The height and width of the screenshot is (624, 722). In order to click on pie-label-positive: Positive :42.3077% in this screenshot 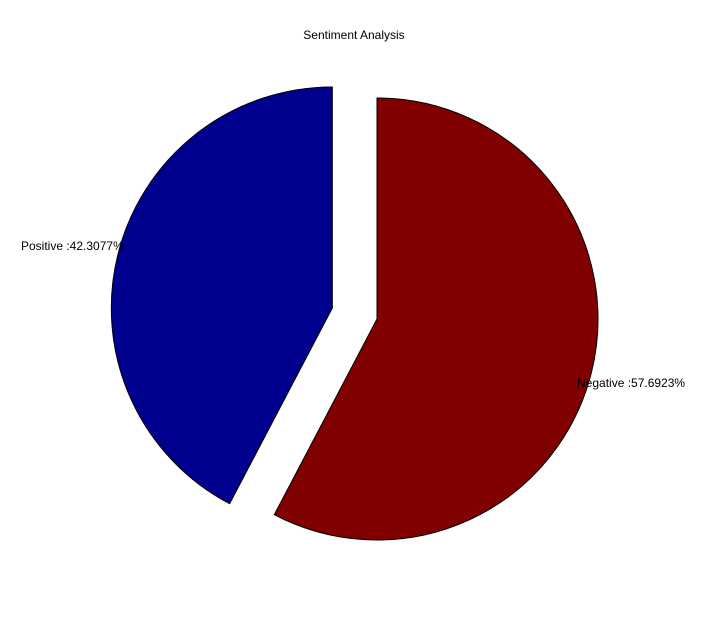, I will do `click(72, 246)`.